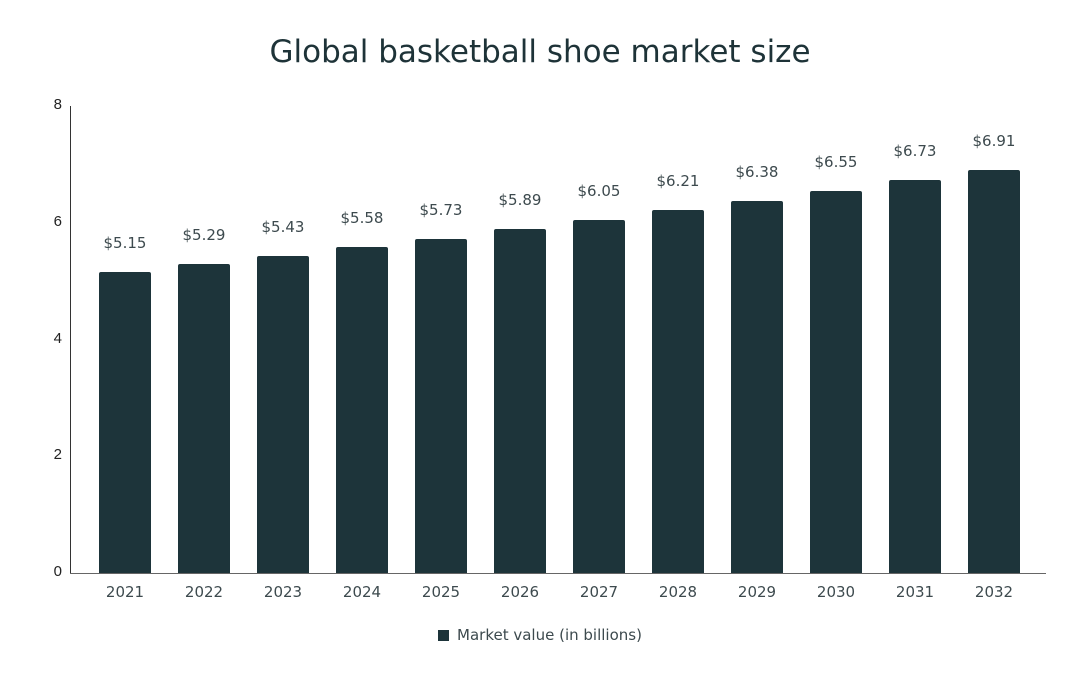 This screenshot has height=679, width=1080. I want to click on y-axis-line, so click(70, 339).